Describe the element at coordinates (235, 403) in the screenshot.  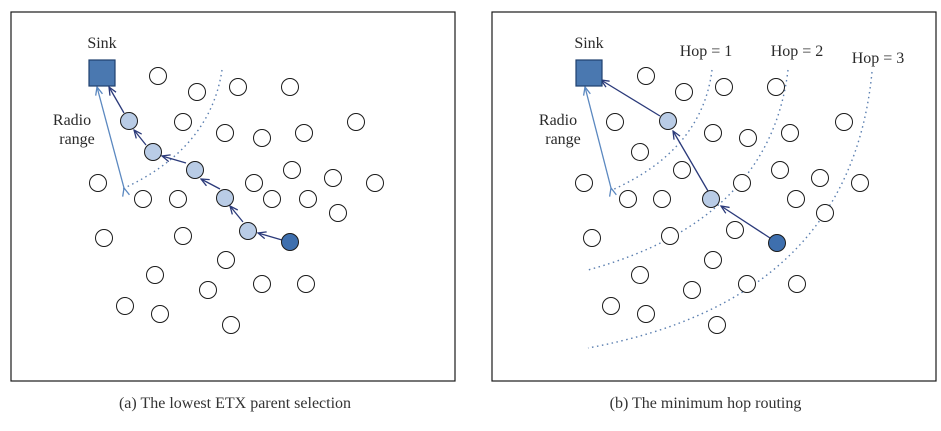
I see `caption-a: (a) The lowest ETX parent selection` at that location.